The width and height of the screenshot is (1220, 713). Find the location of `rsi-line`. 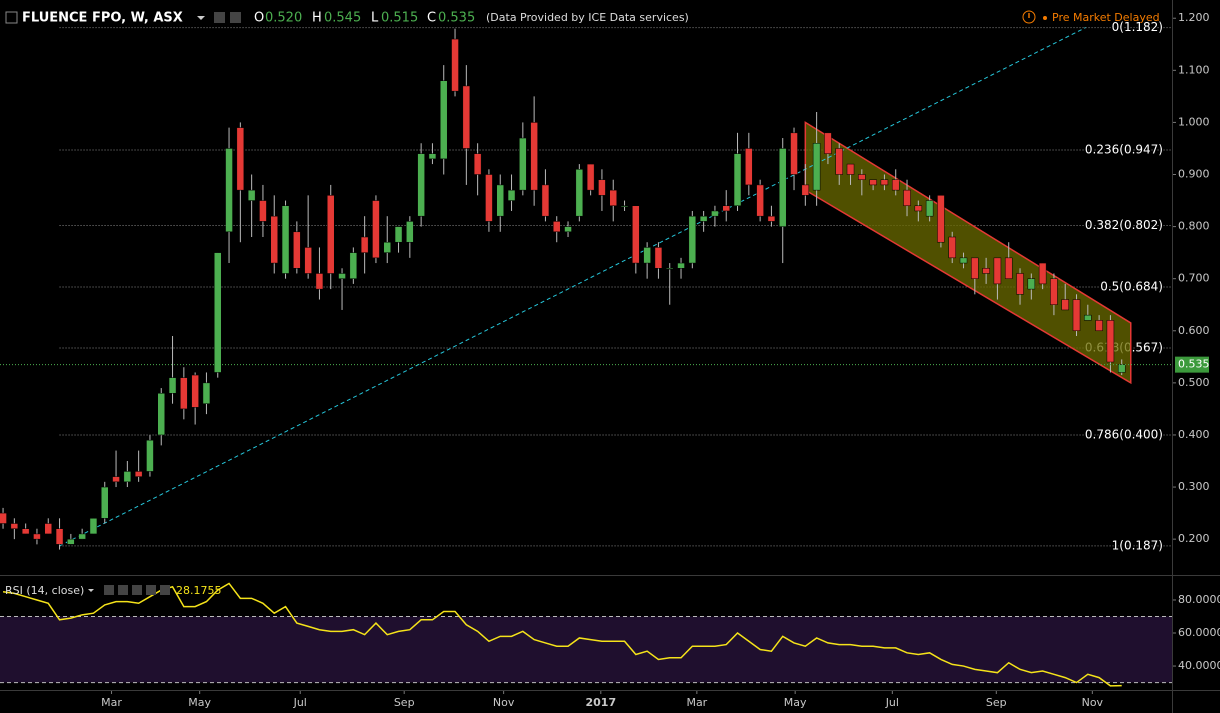

rsi-line is located at coordinates (562, 634).